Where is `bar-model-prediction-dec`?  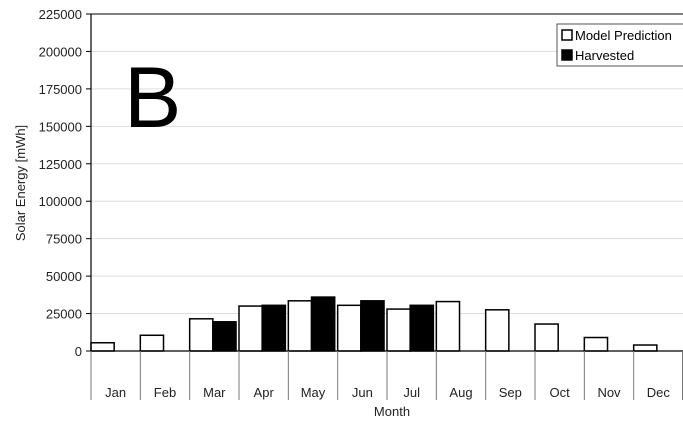 bar-model-prediction-dec is located at coordinates (645, 348).